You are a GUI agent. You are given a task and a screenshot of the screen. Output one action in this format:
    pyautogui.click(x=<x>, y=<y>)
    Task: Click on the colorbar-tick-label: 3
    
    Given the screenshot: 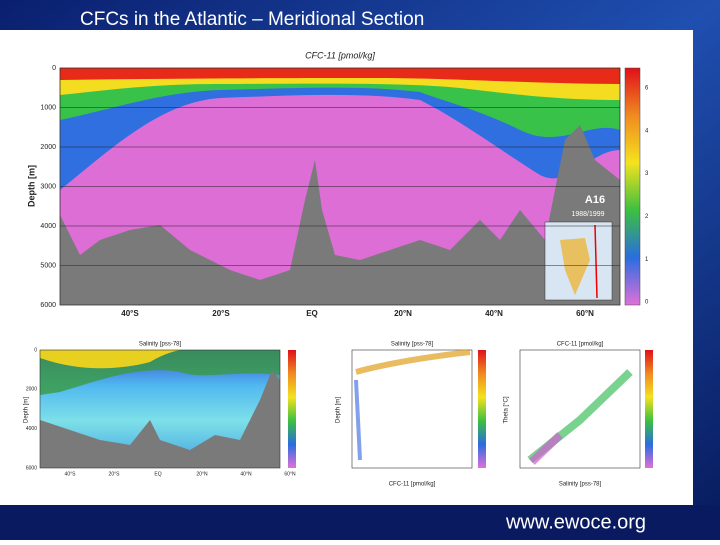 What is the action you would take?
    pyautogui.click(x=647, y=174)
    